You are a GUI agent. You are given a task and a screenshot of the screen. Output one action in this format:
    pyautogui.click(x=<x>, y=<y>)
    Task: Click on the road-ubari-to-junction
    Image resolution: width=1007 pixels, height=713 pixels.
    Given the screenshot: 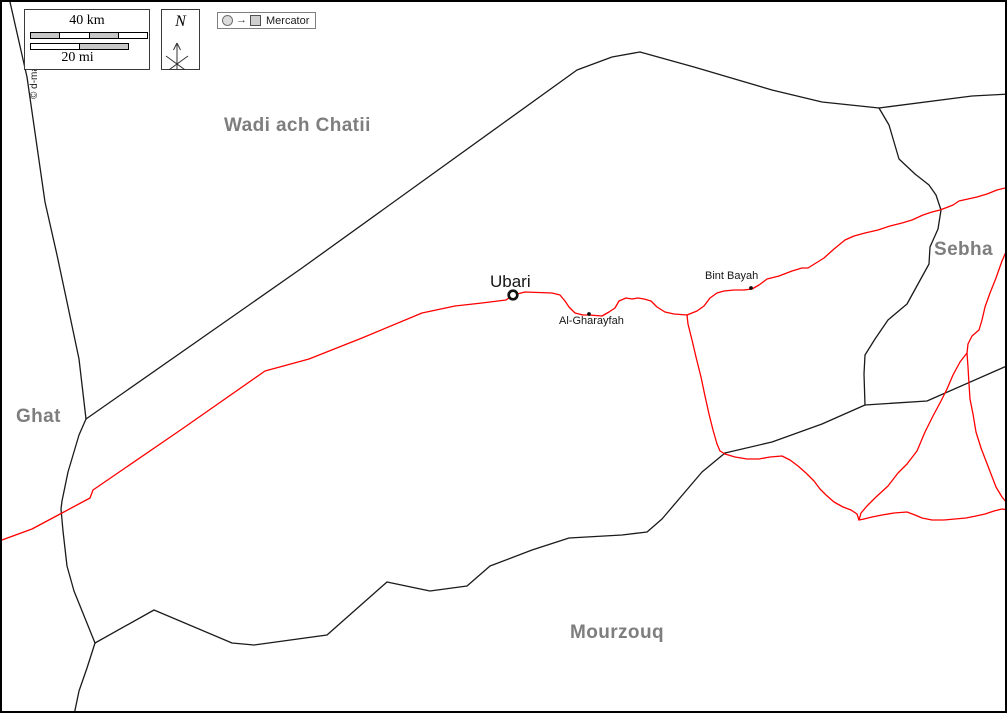 What is the action you would take?
    pyautogui.click(x=600, y=304)
    